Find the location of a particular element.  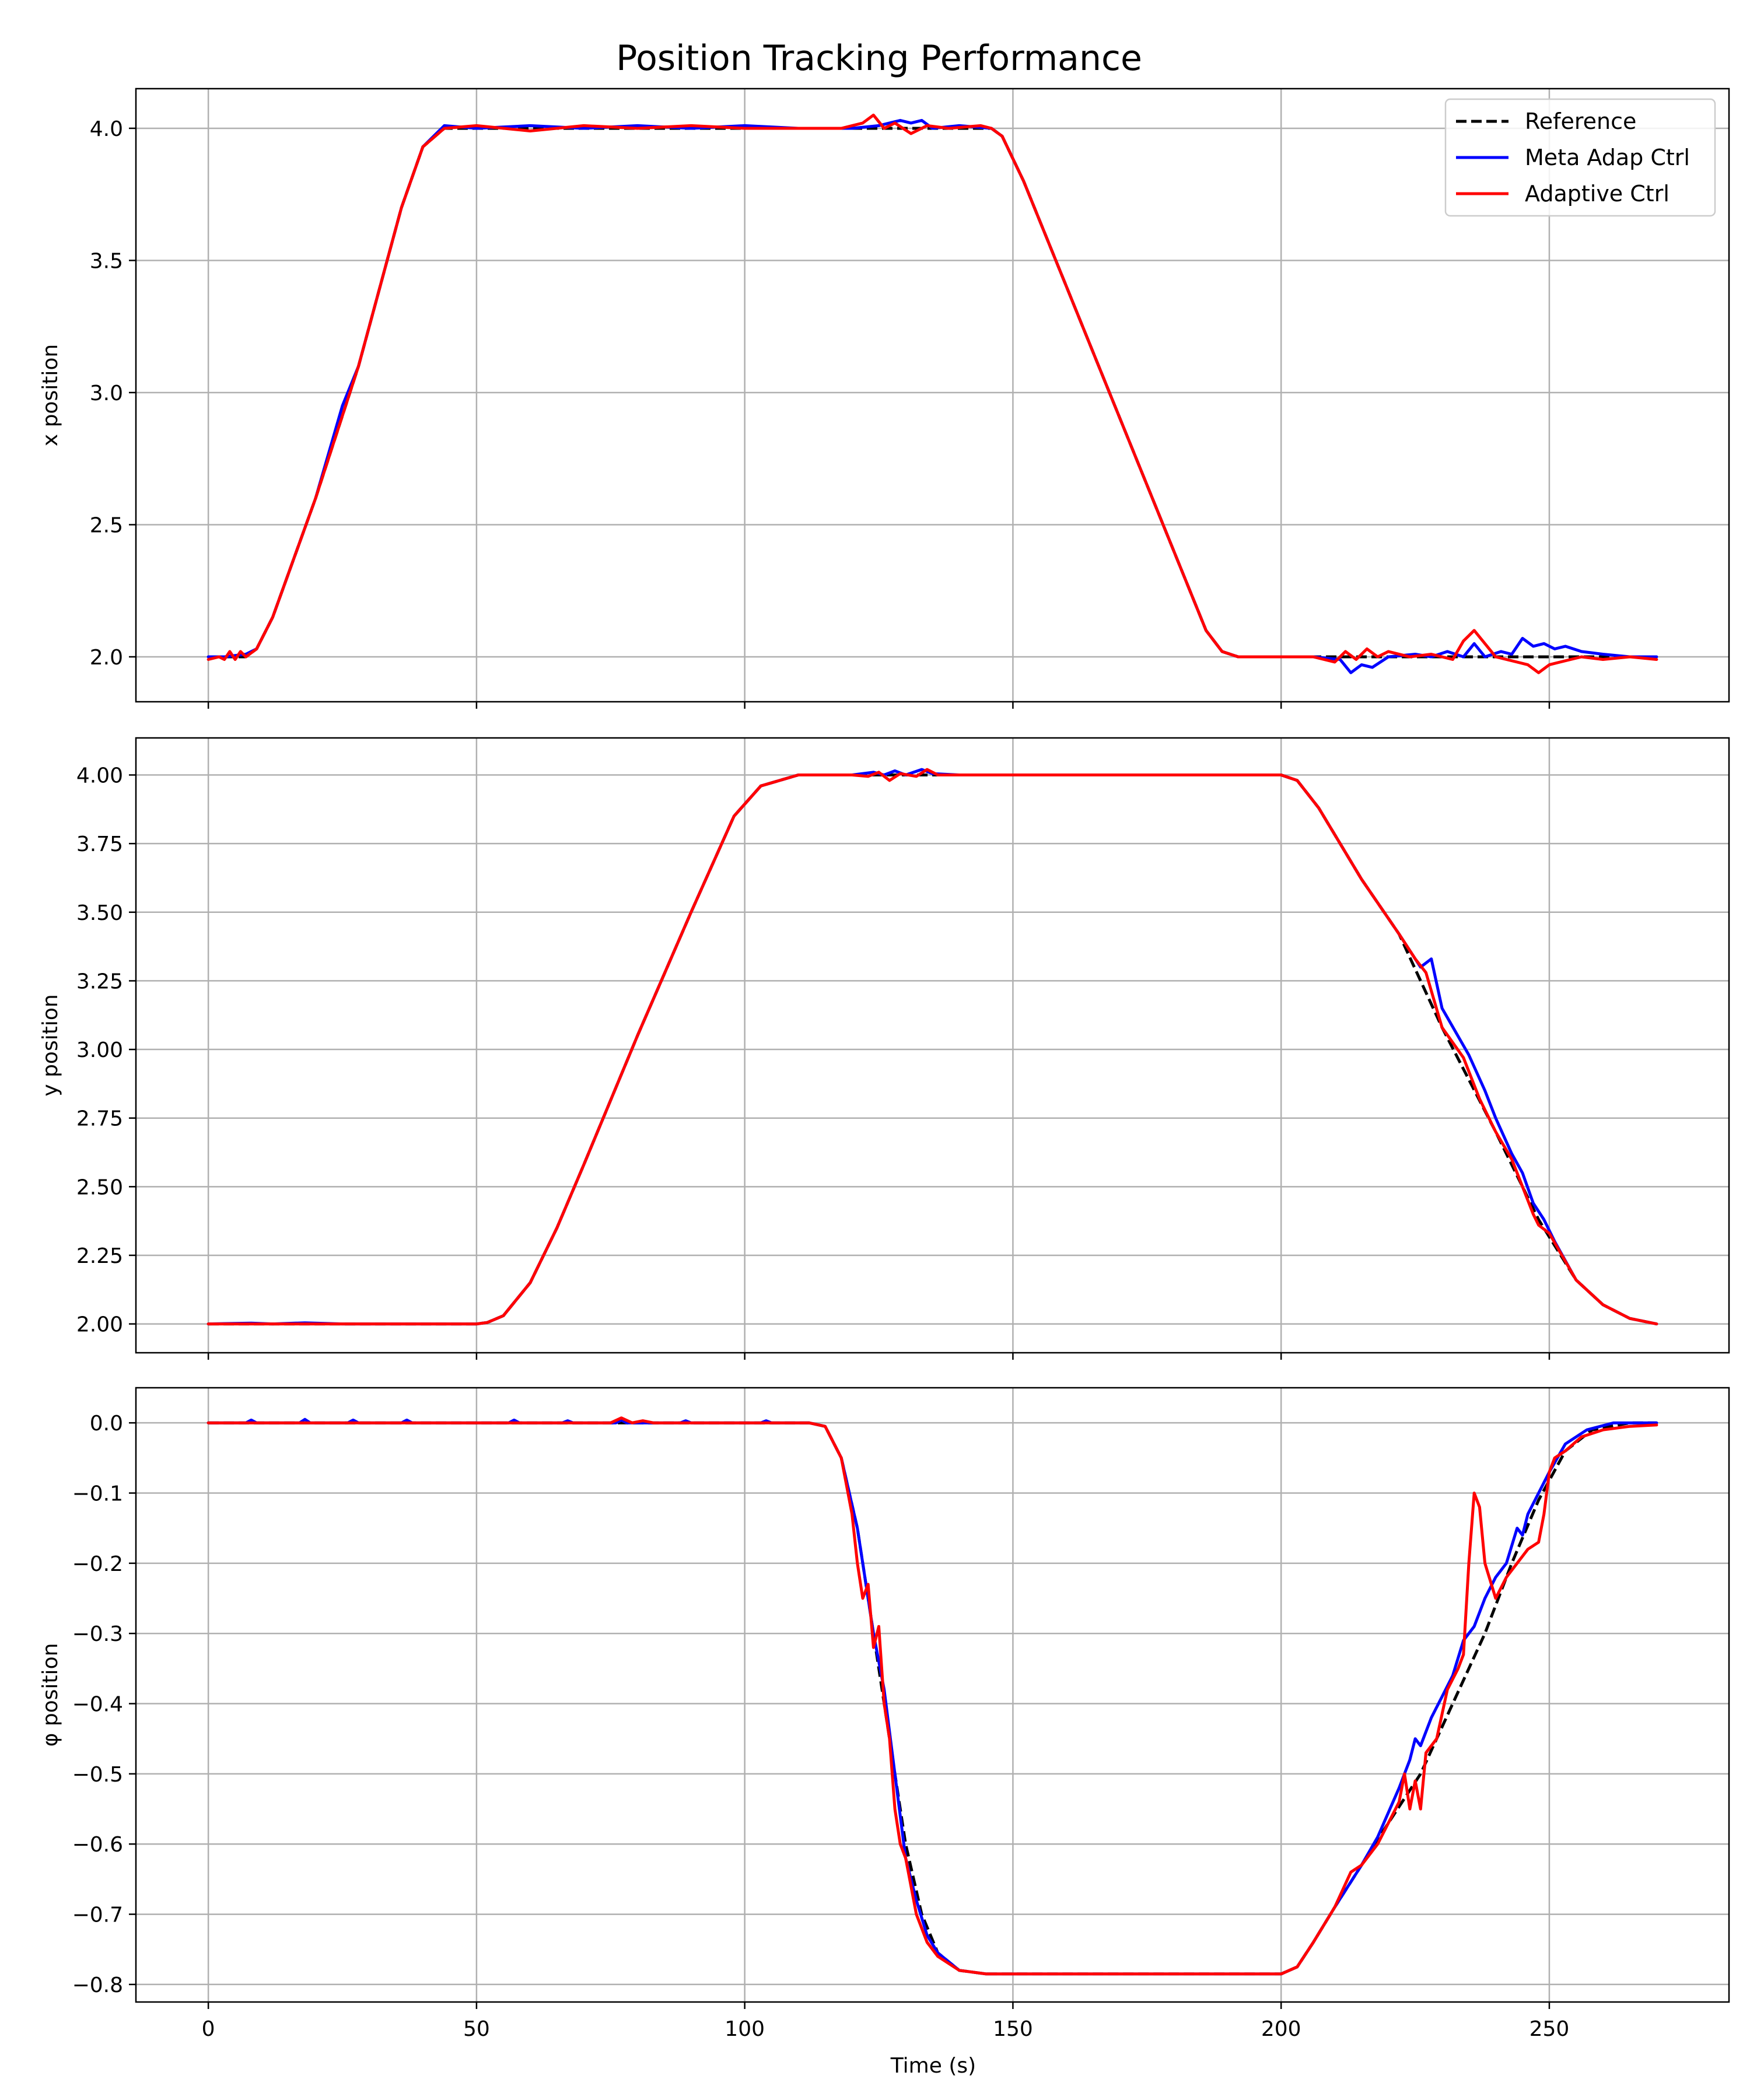

x-tick-label: 200 is located at coordinates (1281, 2029).